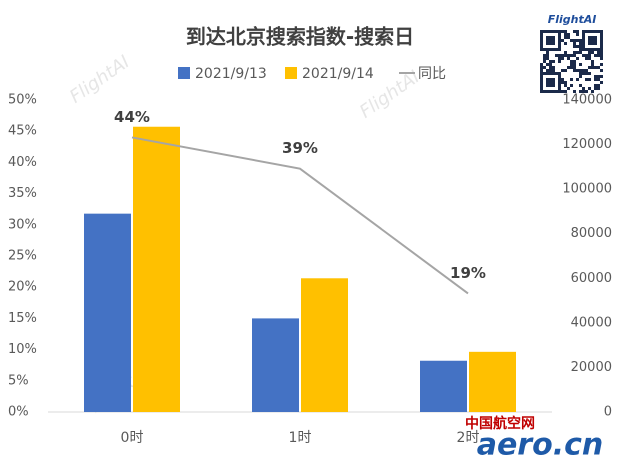 Image resolution: width=620 pixels, height=465 pixels. I want to click on y2-tick-label: 40000, so click(591, 322).